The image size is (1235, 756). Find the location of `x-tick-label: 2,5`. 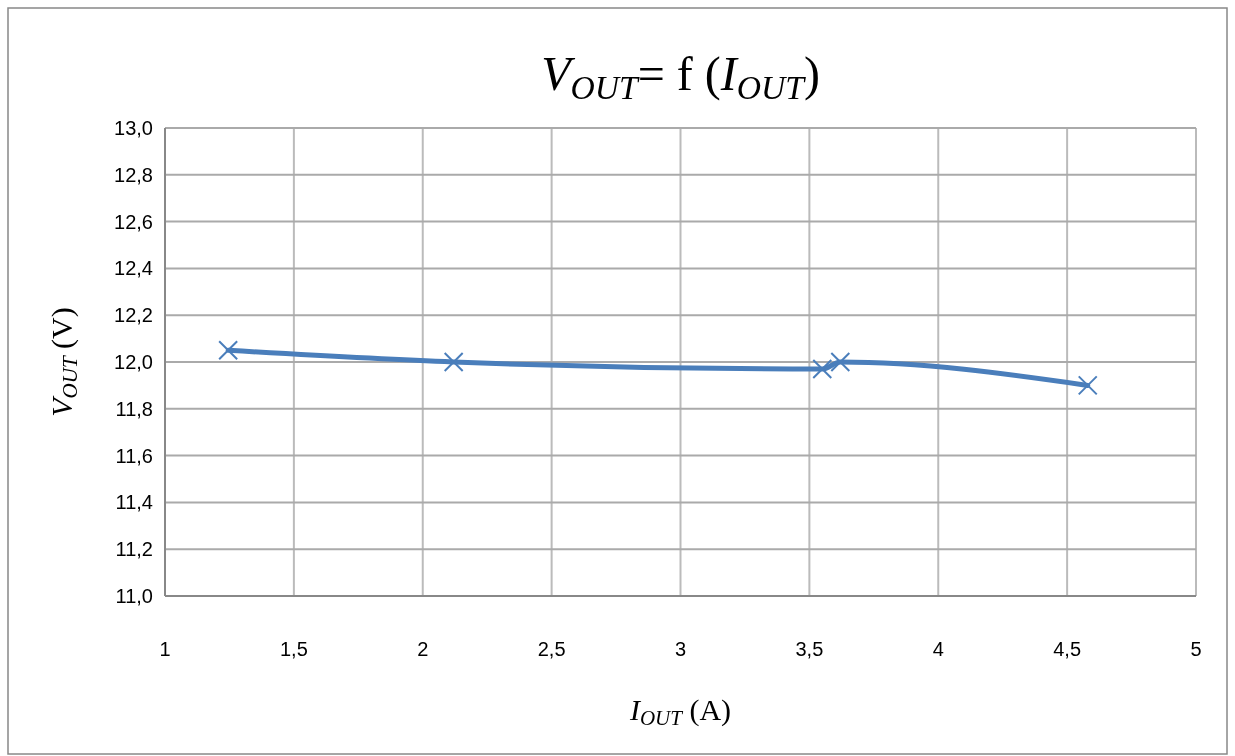

x-tick-label: 2,5 is located at coordinates (551, 649).